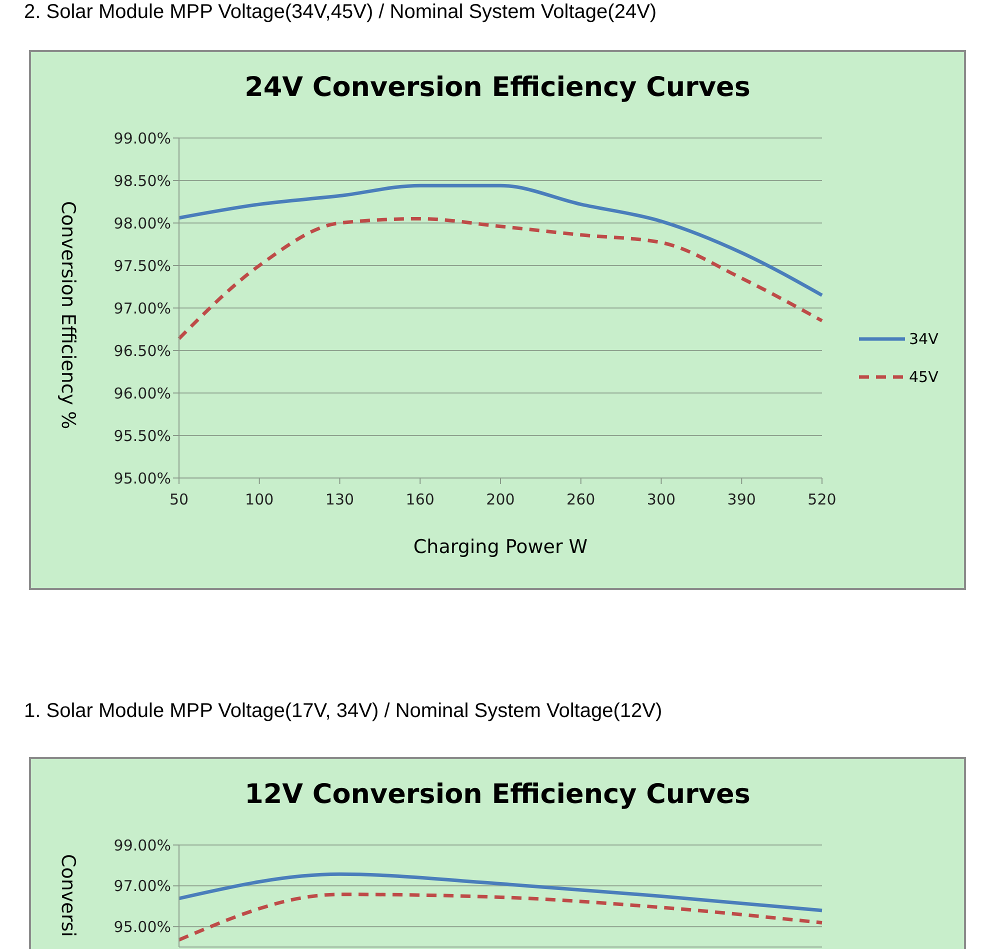  Describe the element at coordinates (822, 499) in the screenshot. I see `x-tick-label: 520` at that location.